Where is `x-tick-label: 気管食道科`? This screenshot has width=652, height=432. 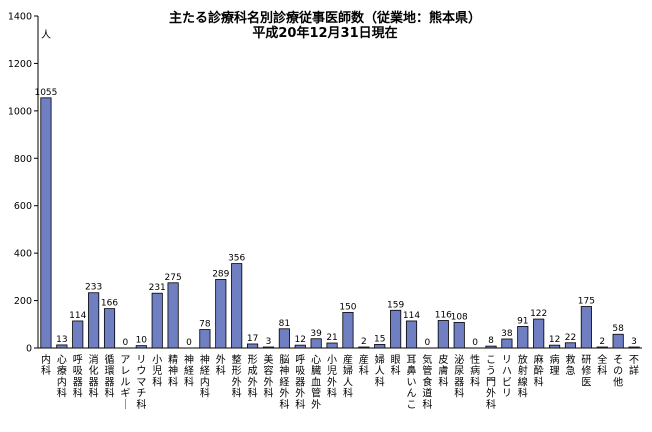 x-tick-label: 気管食道科 is located at coordinates (427, 382).